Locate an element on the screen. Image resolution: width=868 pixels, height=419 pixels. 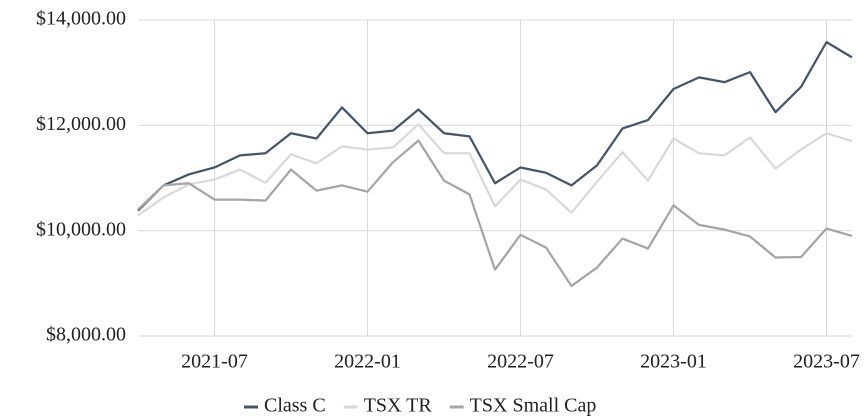
y-tick-label: $8,000.00 is located at coordinates (86, 335).